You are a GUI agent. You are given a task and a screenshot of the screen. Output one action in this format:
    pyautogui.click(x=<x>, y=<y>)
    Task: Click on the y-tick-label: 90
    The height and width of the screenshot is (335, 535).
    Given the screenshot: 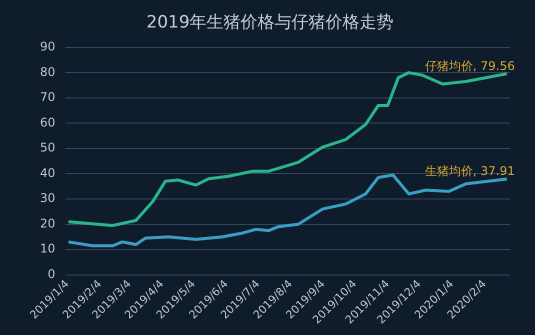 What is the action you would take?
    pyautogui.click(x=48, y=47)
    